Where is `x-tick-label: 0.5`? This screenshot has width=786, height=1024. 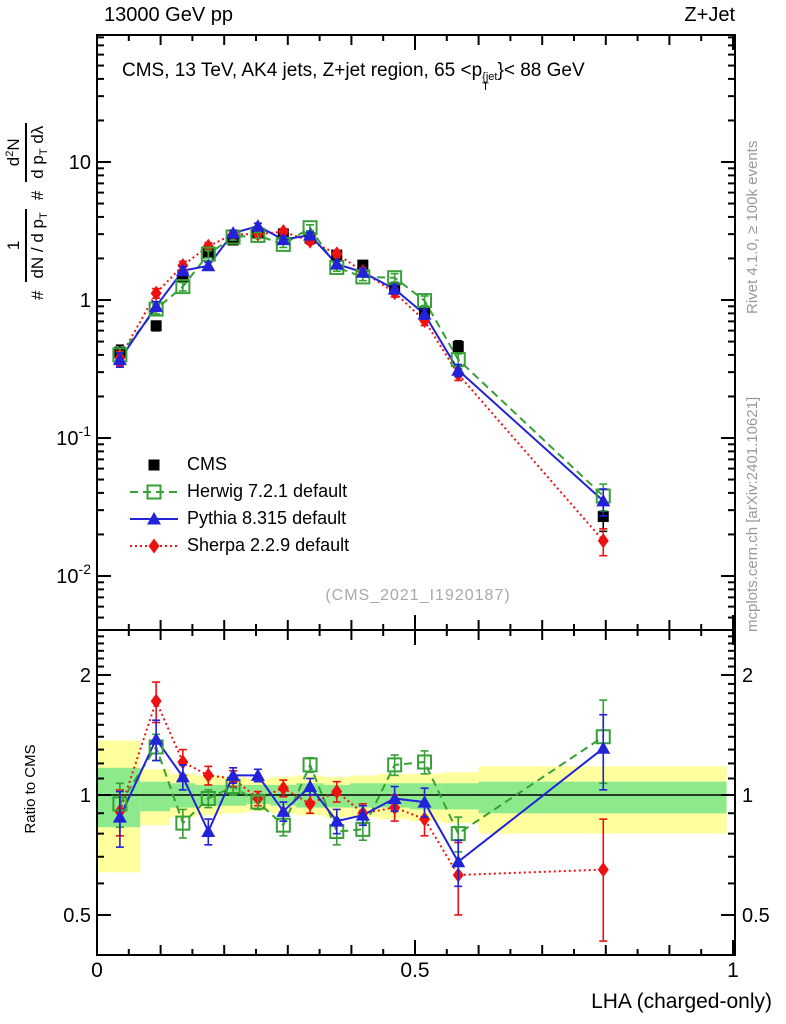
x-tick-label: 0.5 is located at coordinates (414, 970).